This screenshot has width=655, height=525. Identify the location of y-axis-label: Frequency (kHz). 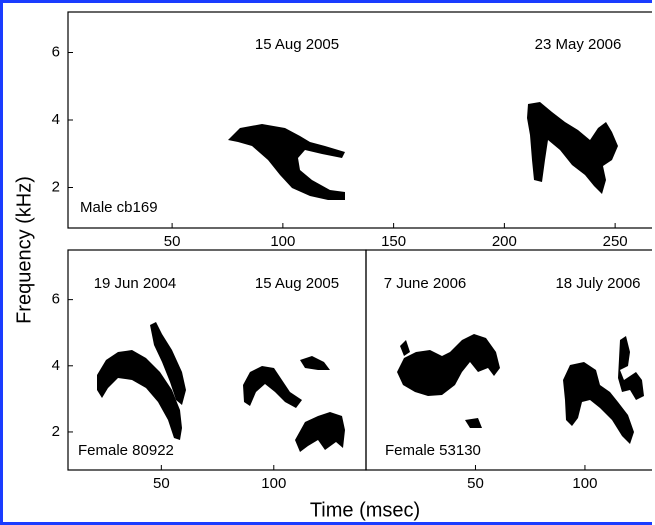
(24, 250).